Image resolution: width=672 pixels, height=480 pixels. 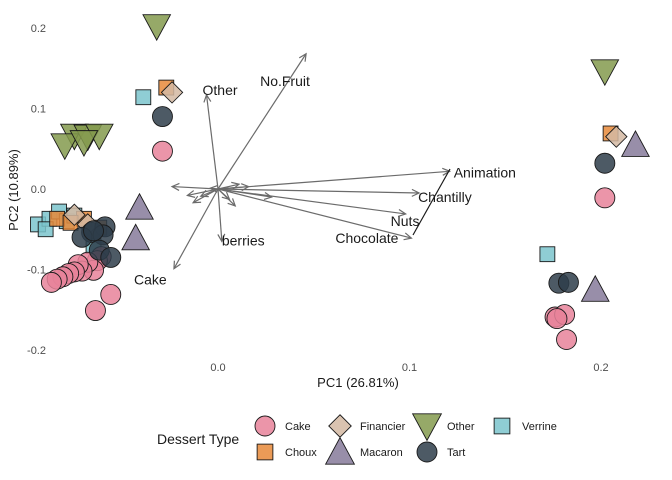 I want to click on loading-label: Cake, so click(x=150, y=280).